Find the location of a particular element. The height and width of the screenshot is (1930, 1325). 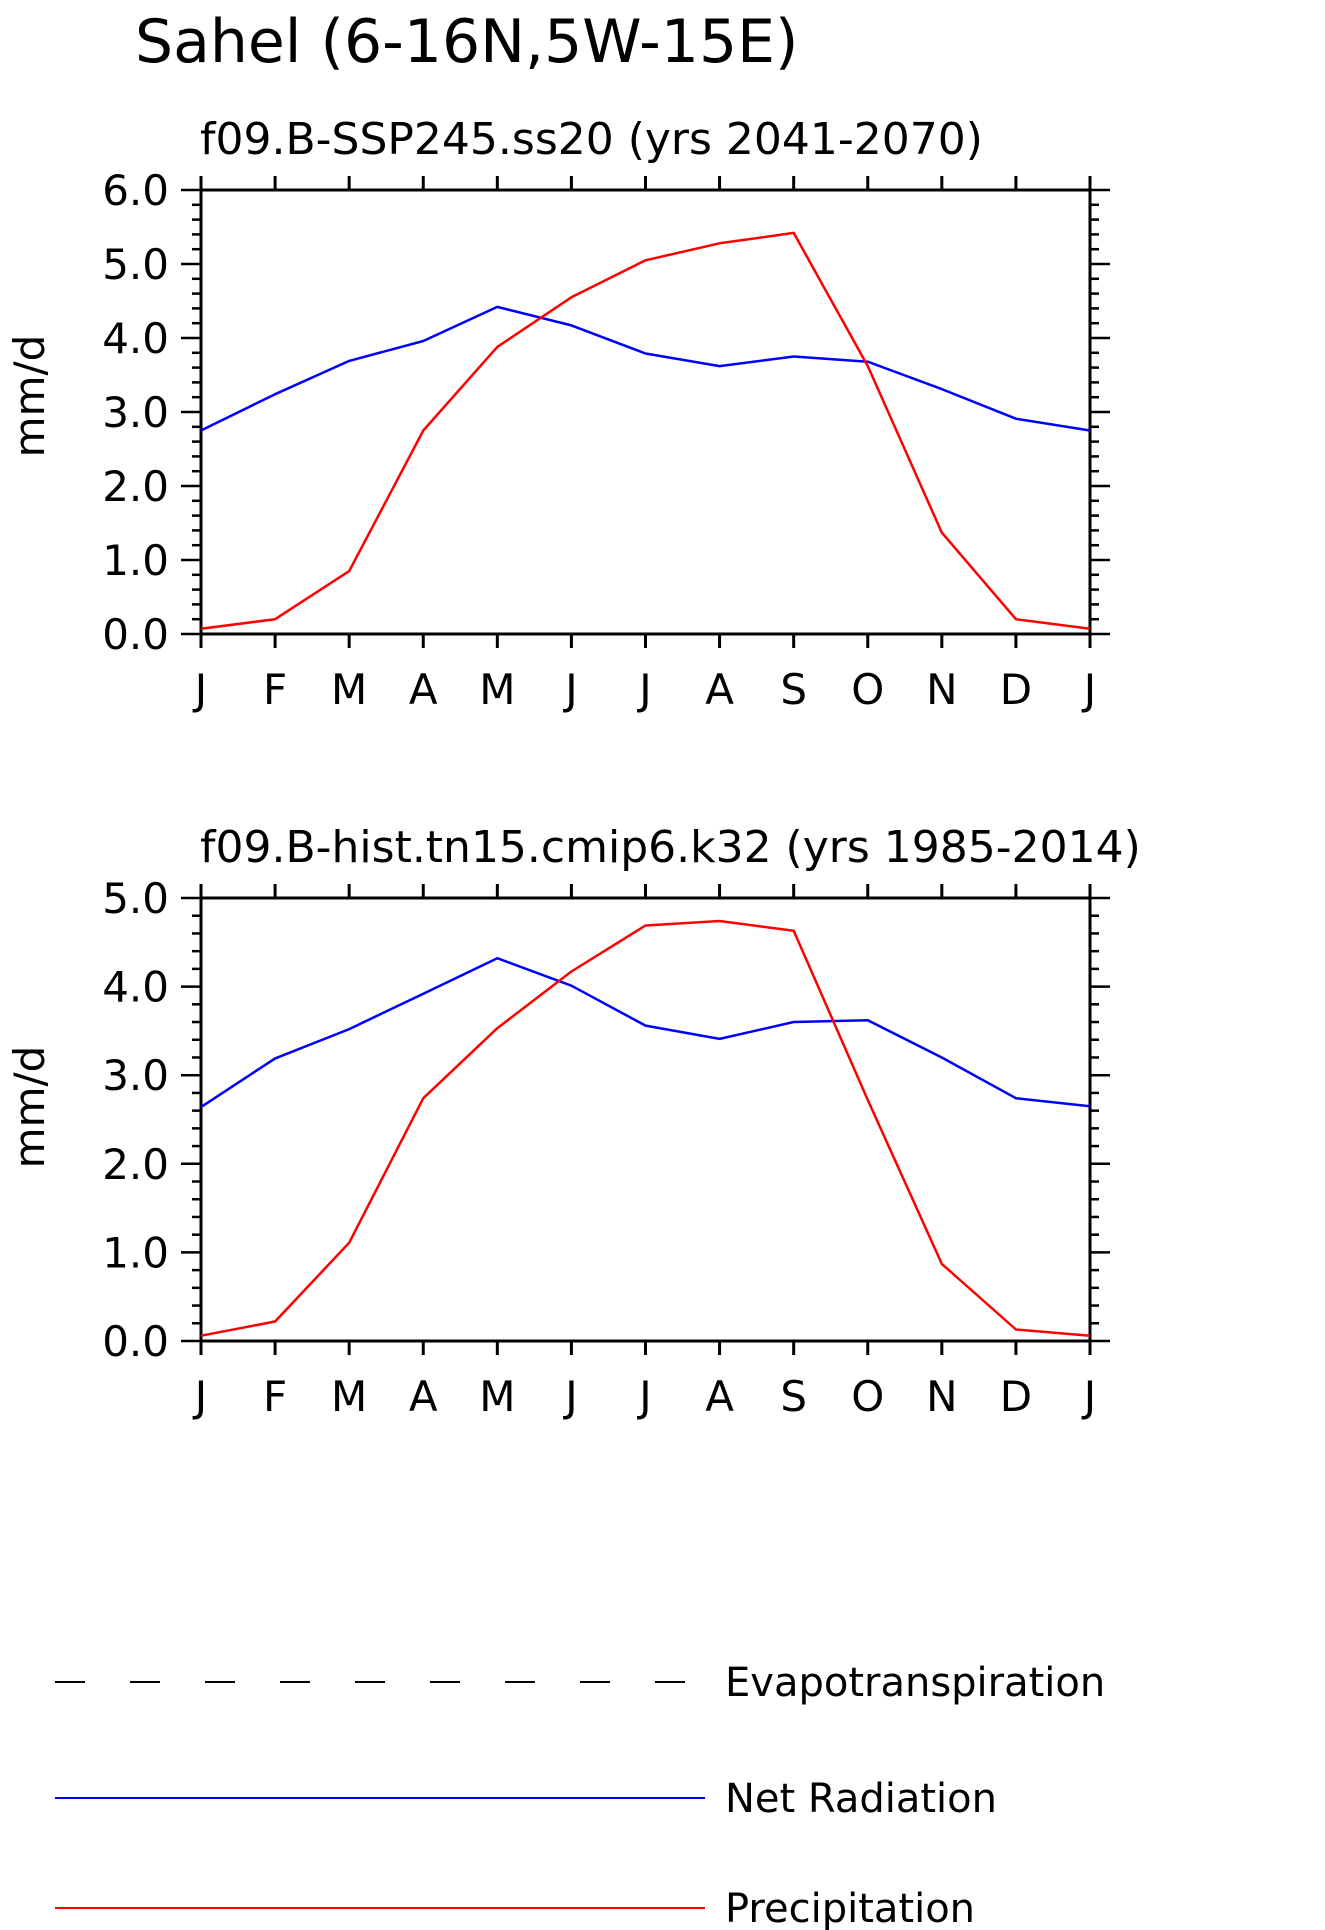

legend-label-net-radiation: Net Radiation is located at coordinates (861, 1799).